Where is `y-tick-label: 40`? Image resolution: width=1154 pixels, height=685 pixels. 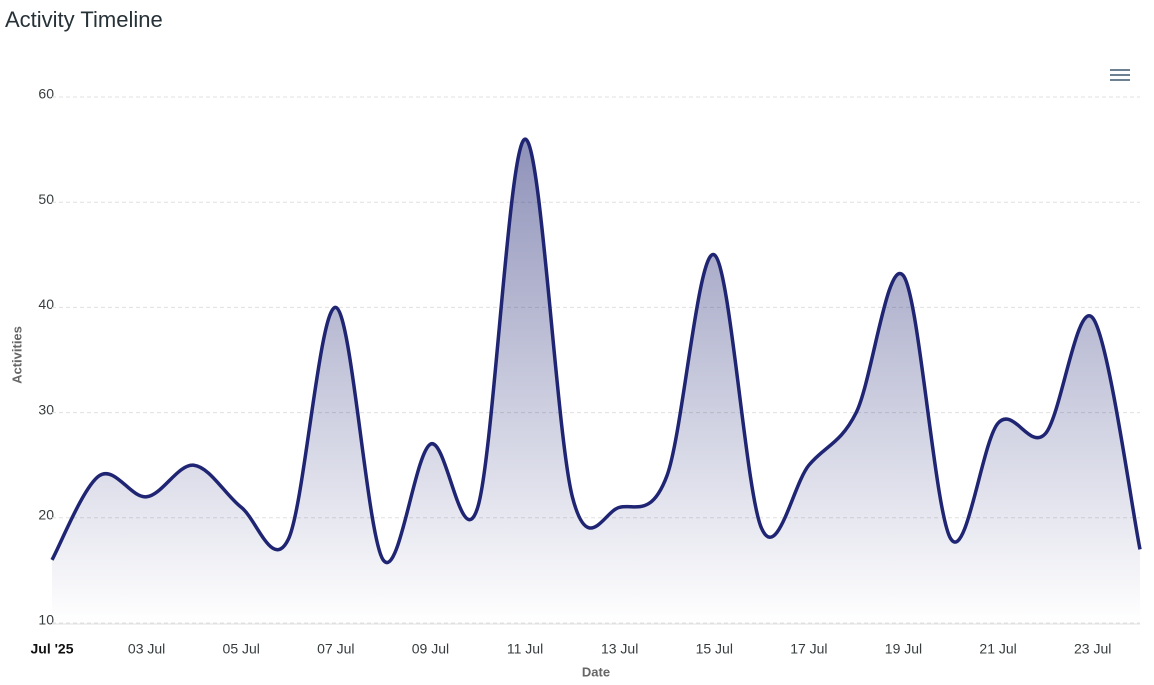
y-tick-label: 40 is located at coordinates (46, 304).